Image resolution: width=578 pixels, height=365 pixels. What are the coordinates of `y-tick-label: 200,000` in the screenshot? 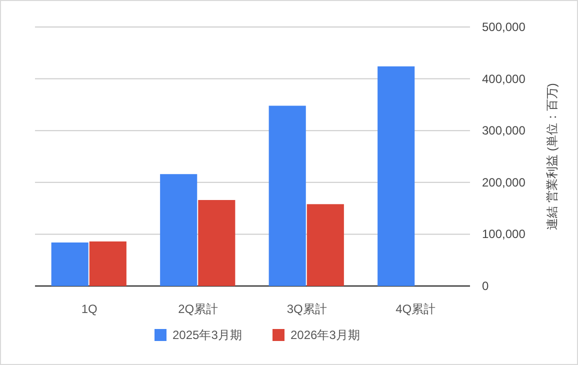 It's located at (504, 182).